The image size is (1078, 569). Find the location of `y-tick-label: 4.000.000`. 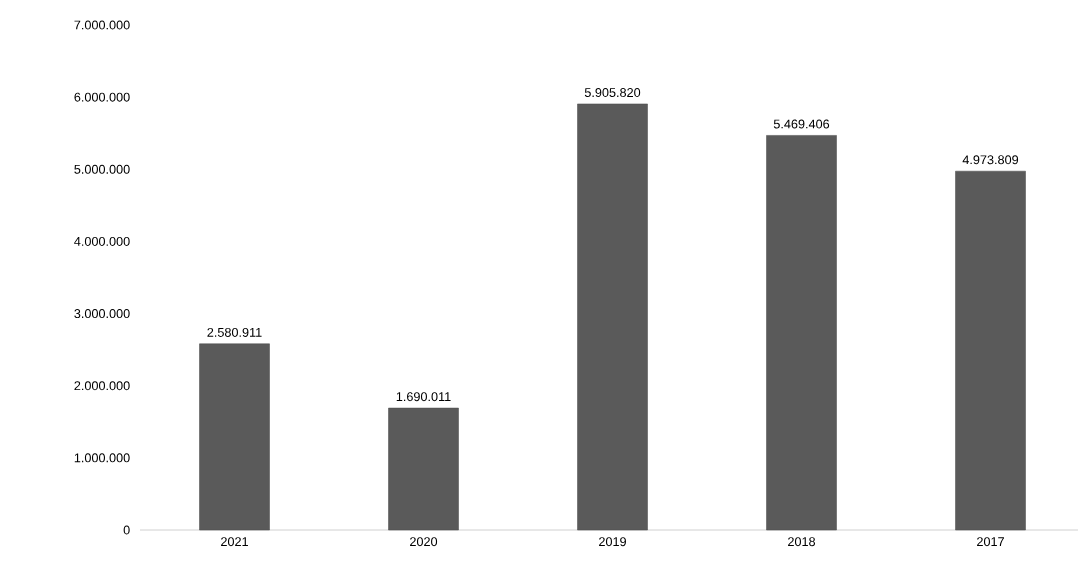

y-tick-label: 4.000.000 is located at coordinates (102, 241).